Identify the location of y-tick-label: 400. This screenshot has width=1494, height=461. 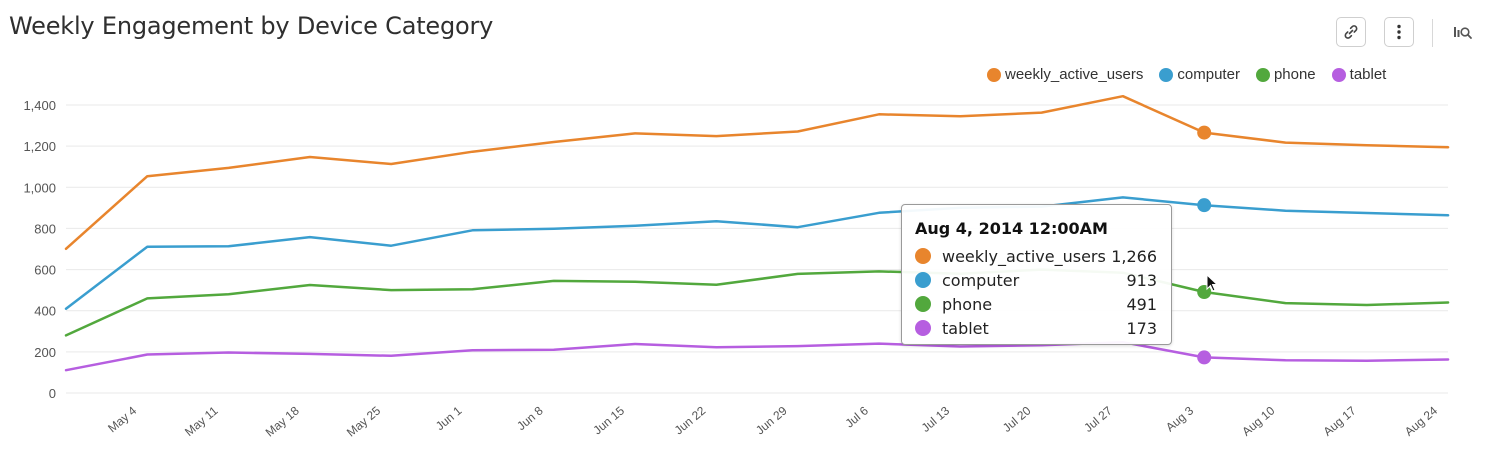
(45, 311).